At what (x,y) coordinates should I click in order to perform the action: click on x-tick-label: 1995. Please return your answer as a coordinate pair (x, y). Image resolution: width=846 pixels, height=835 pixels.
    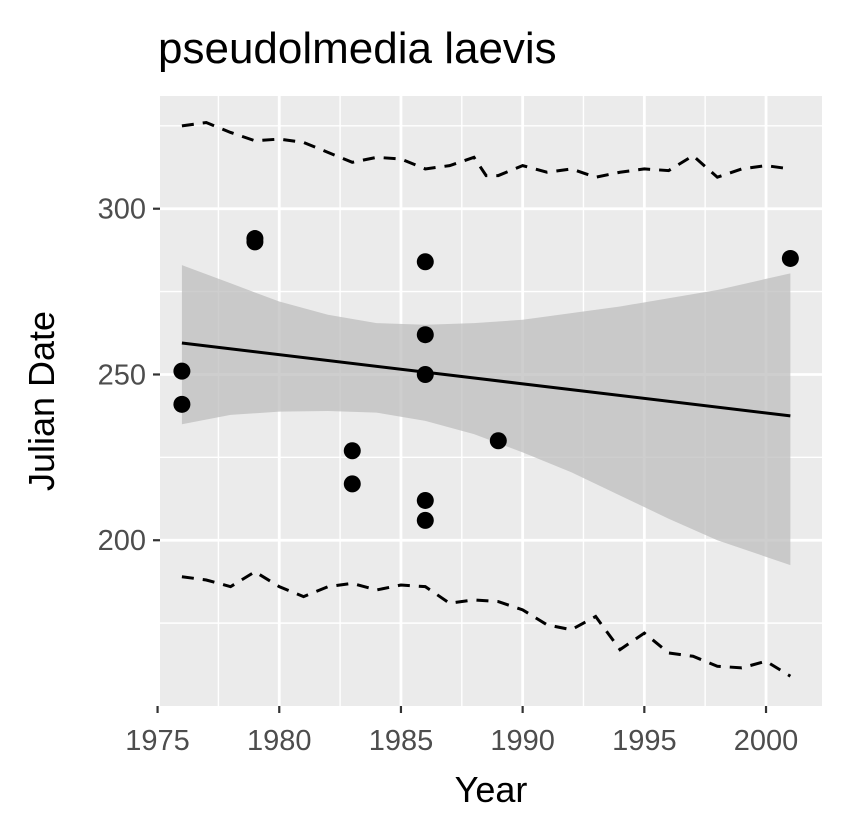
    Looking at the image, I should click on (644, 741).